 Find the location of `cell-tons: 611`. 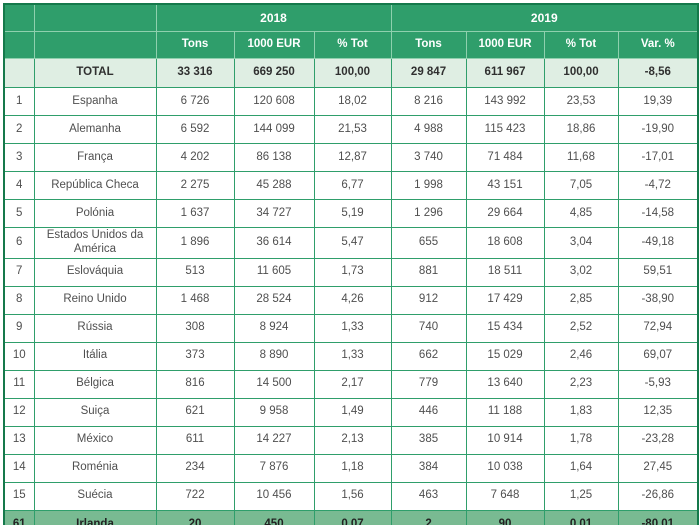

cell-tons: 611 is located at coordinates (195, 440).